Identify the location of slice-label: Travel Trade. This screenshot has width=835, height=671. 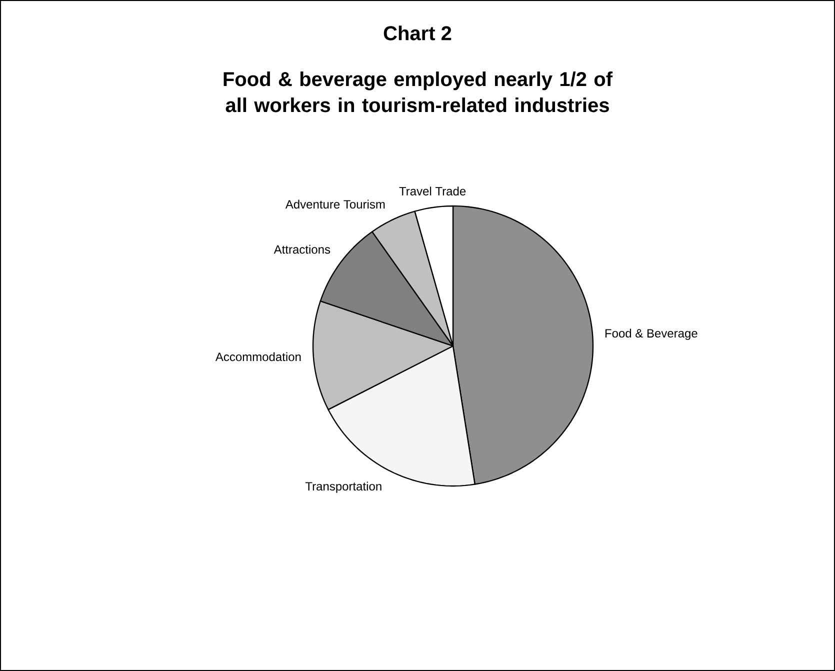
(432, 191).